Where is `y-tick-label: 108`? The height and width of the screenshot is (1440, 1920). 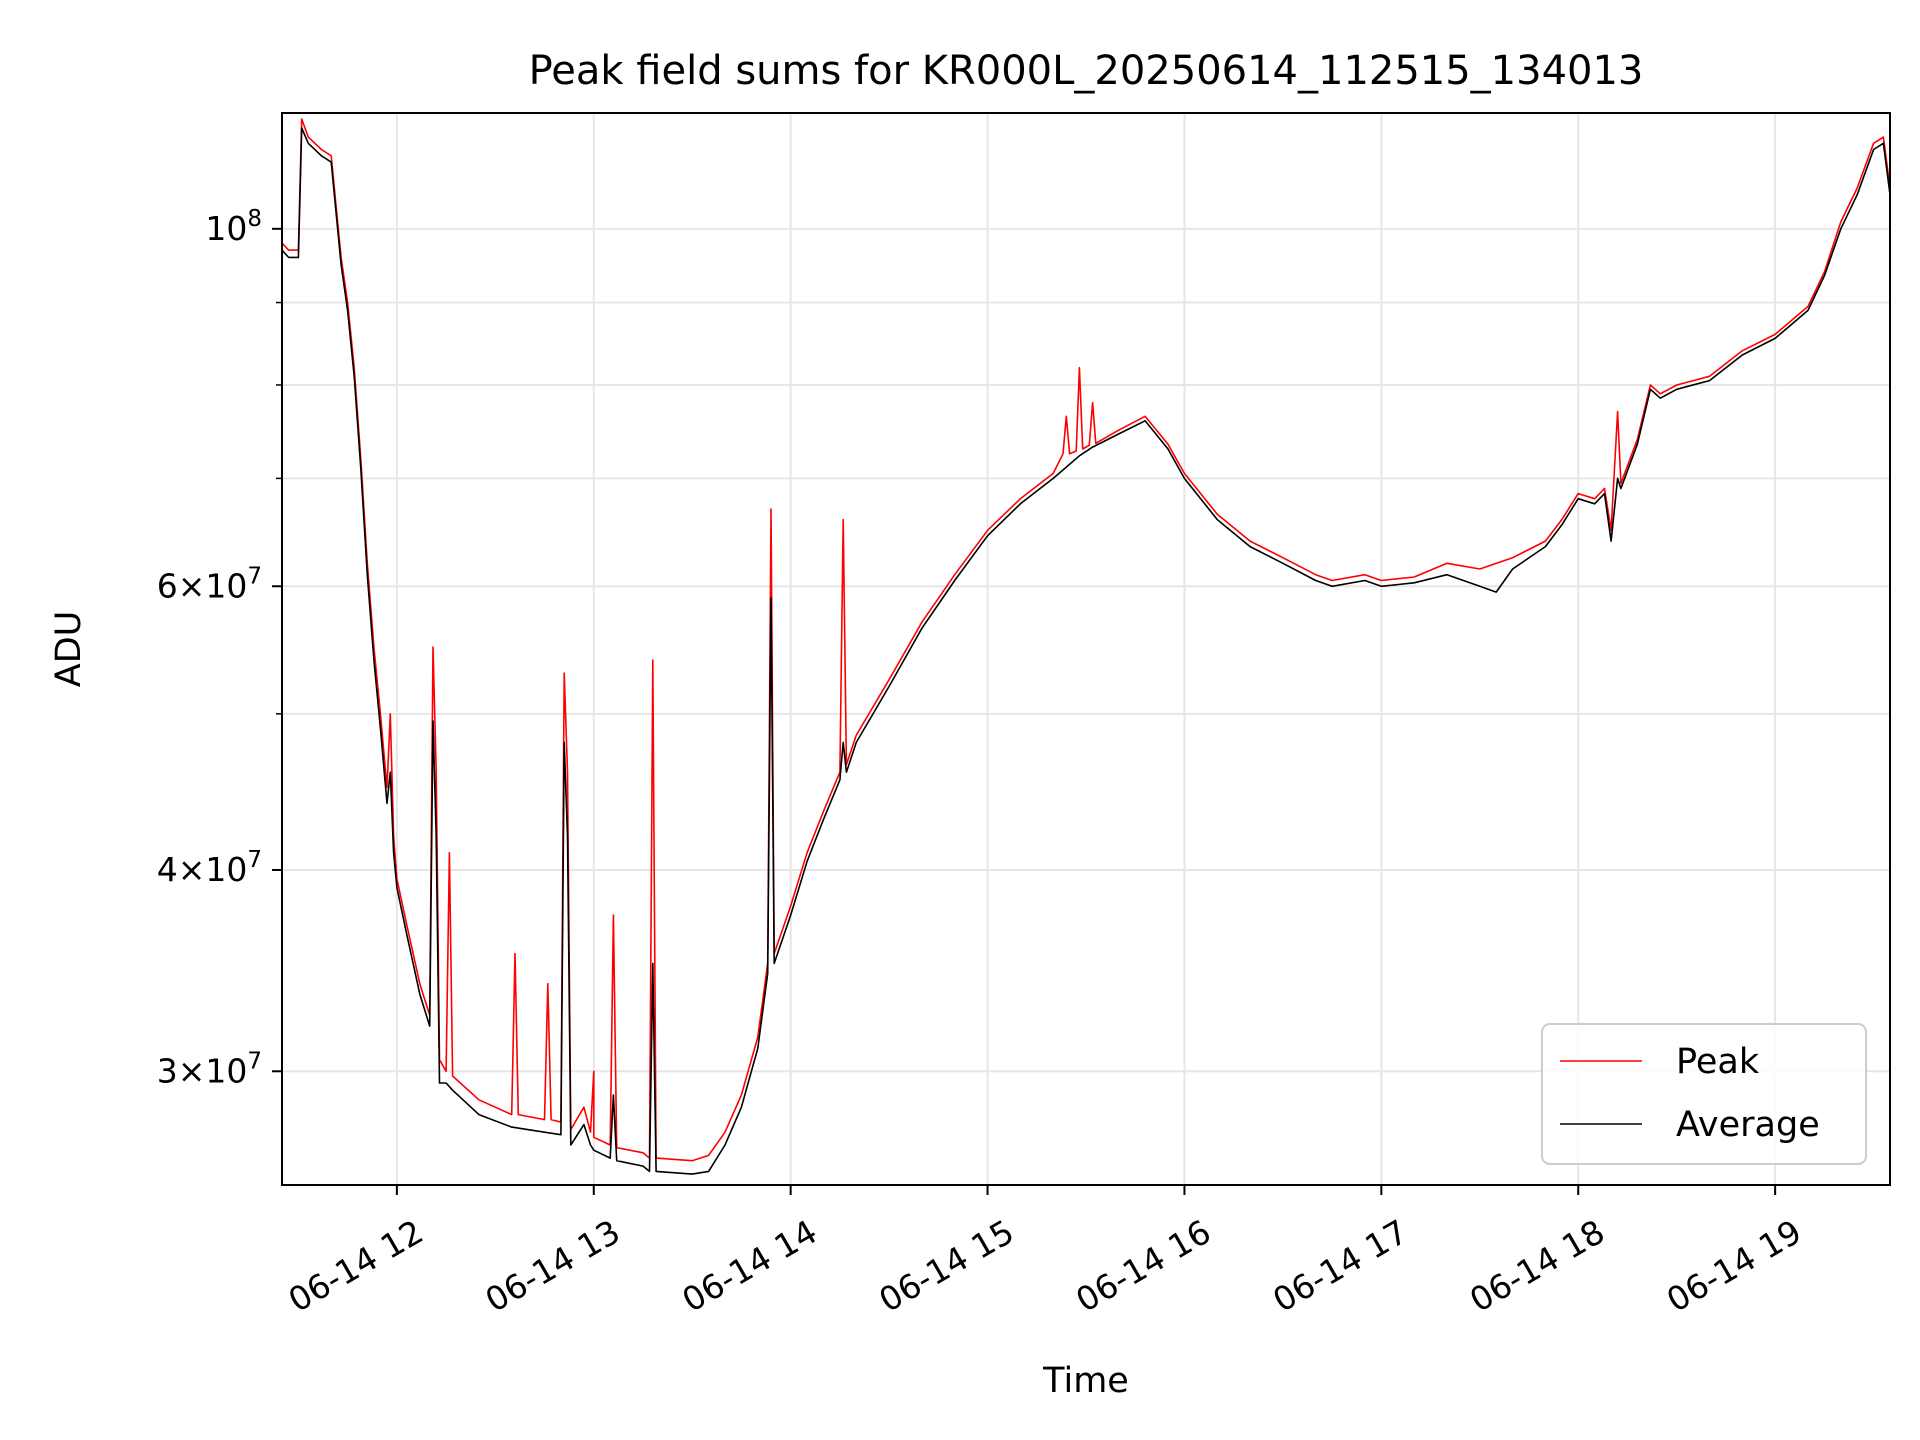 y-tick-label: 108 is located at coordinates (233, 227).